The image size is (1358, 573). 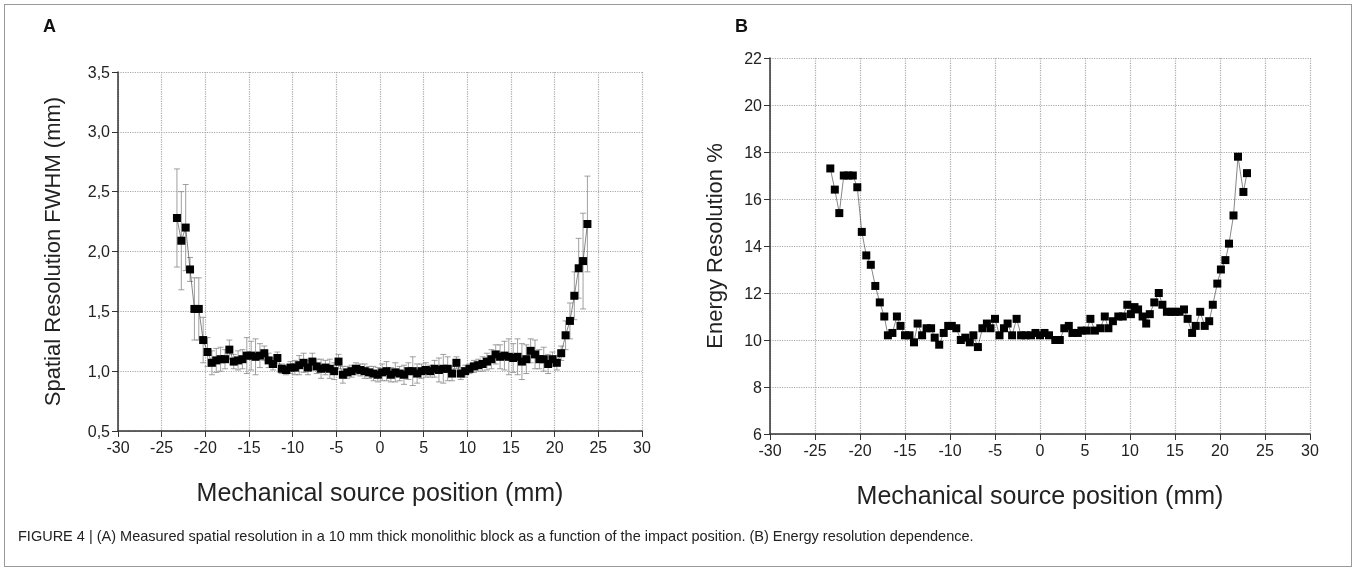 What do you see at coordinates (99, 311) in the screenshot?
I see `y-tick-label: 1,5` at bounding box center [99, 311].